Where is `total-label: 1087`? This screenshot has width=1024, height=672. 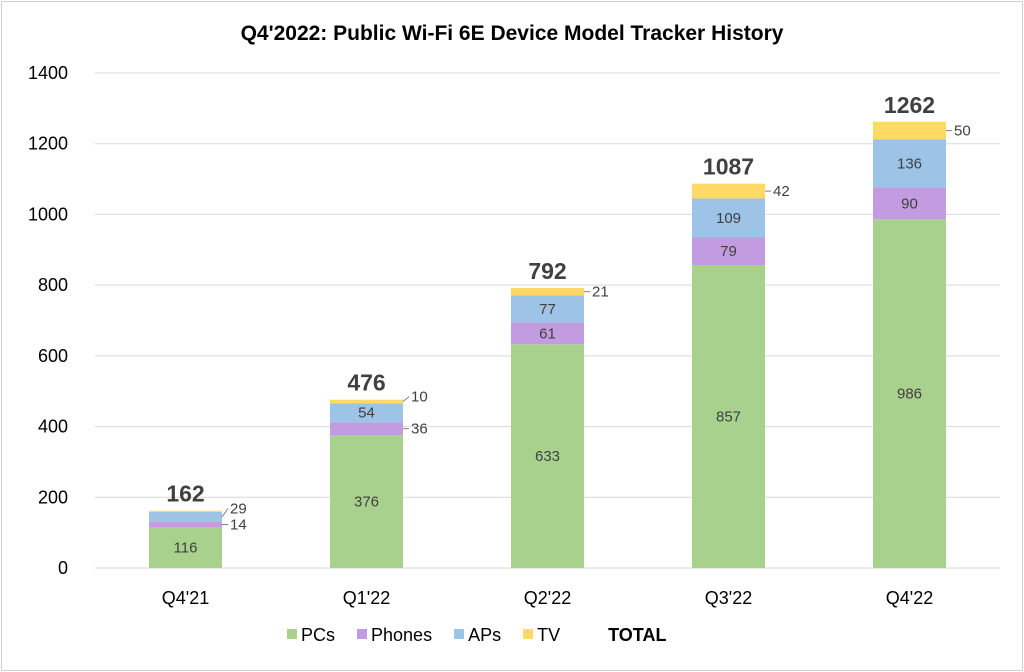 total-label: 1087 is located at coordinates (728, 167).